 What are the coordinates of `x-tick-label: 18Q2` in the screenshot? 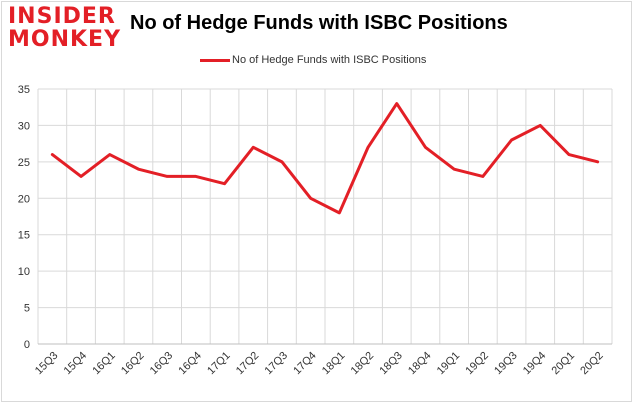 It's located at (363, 364).